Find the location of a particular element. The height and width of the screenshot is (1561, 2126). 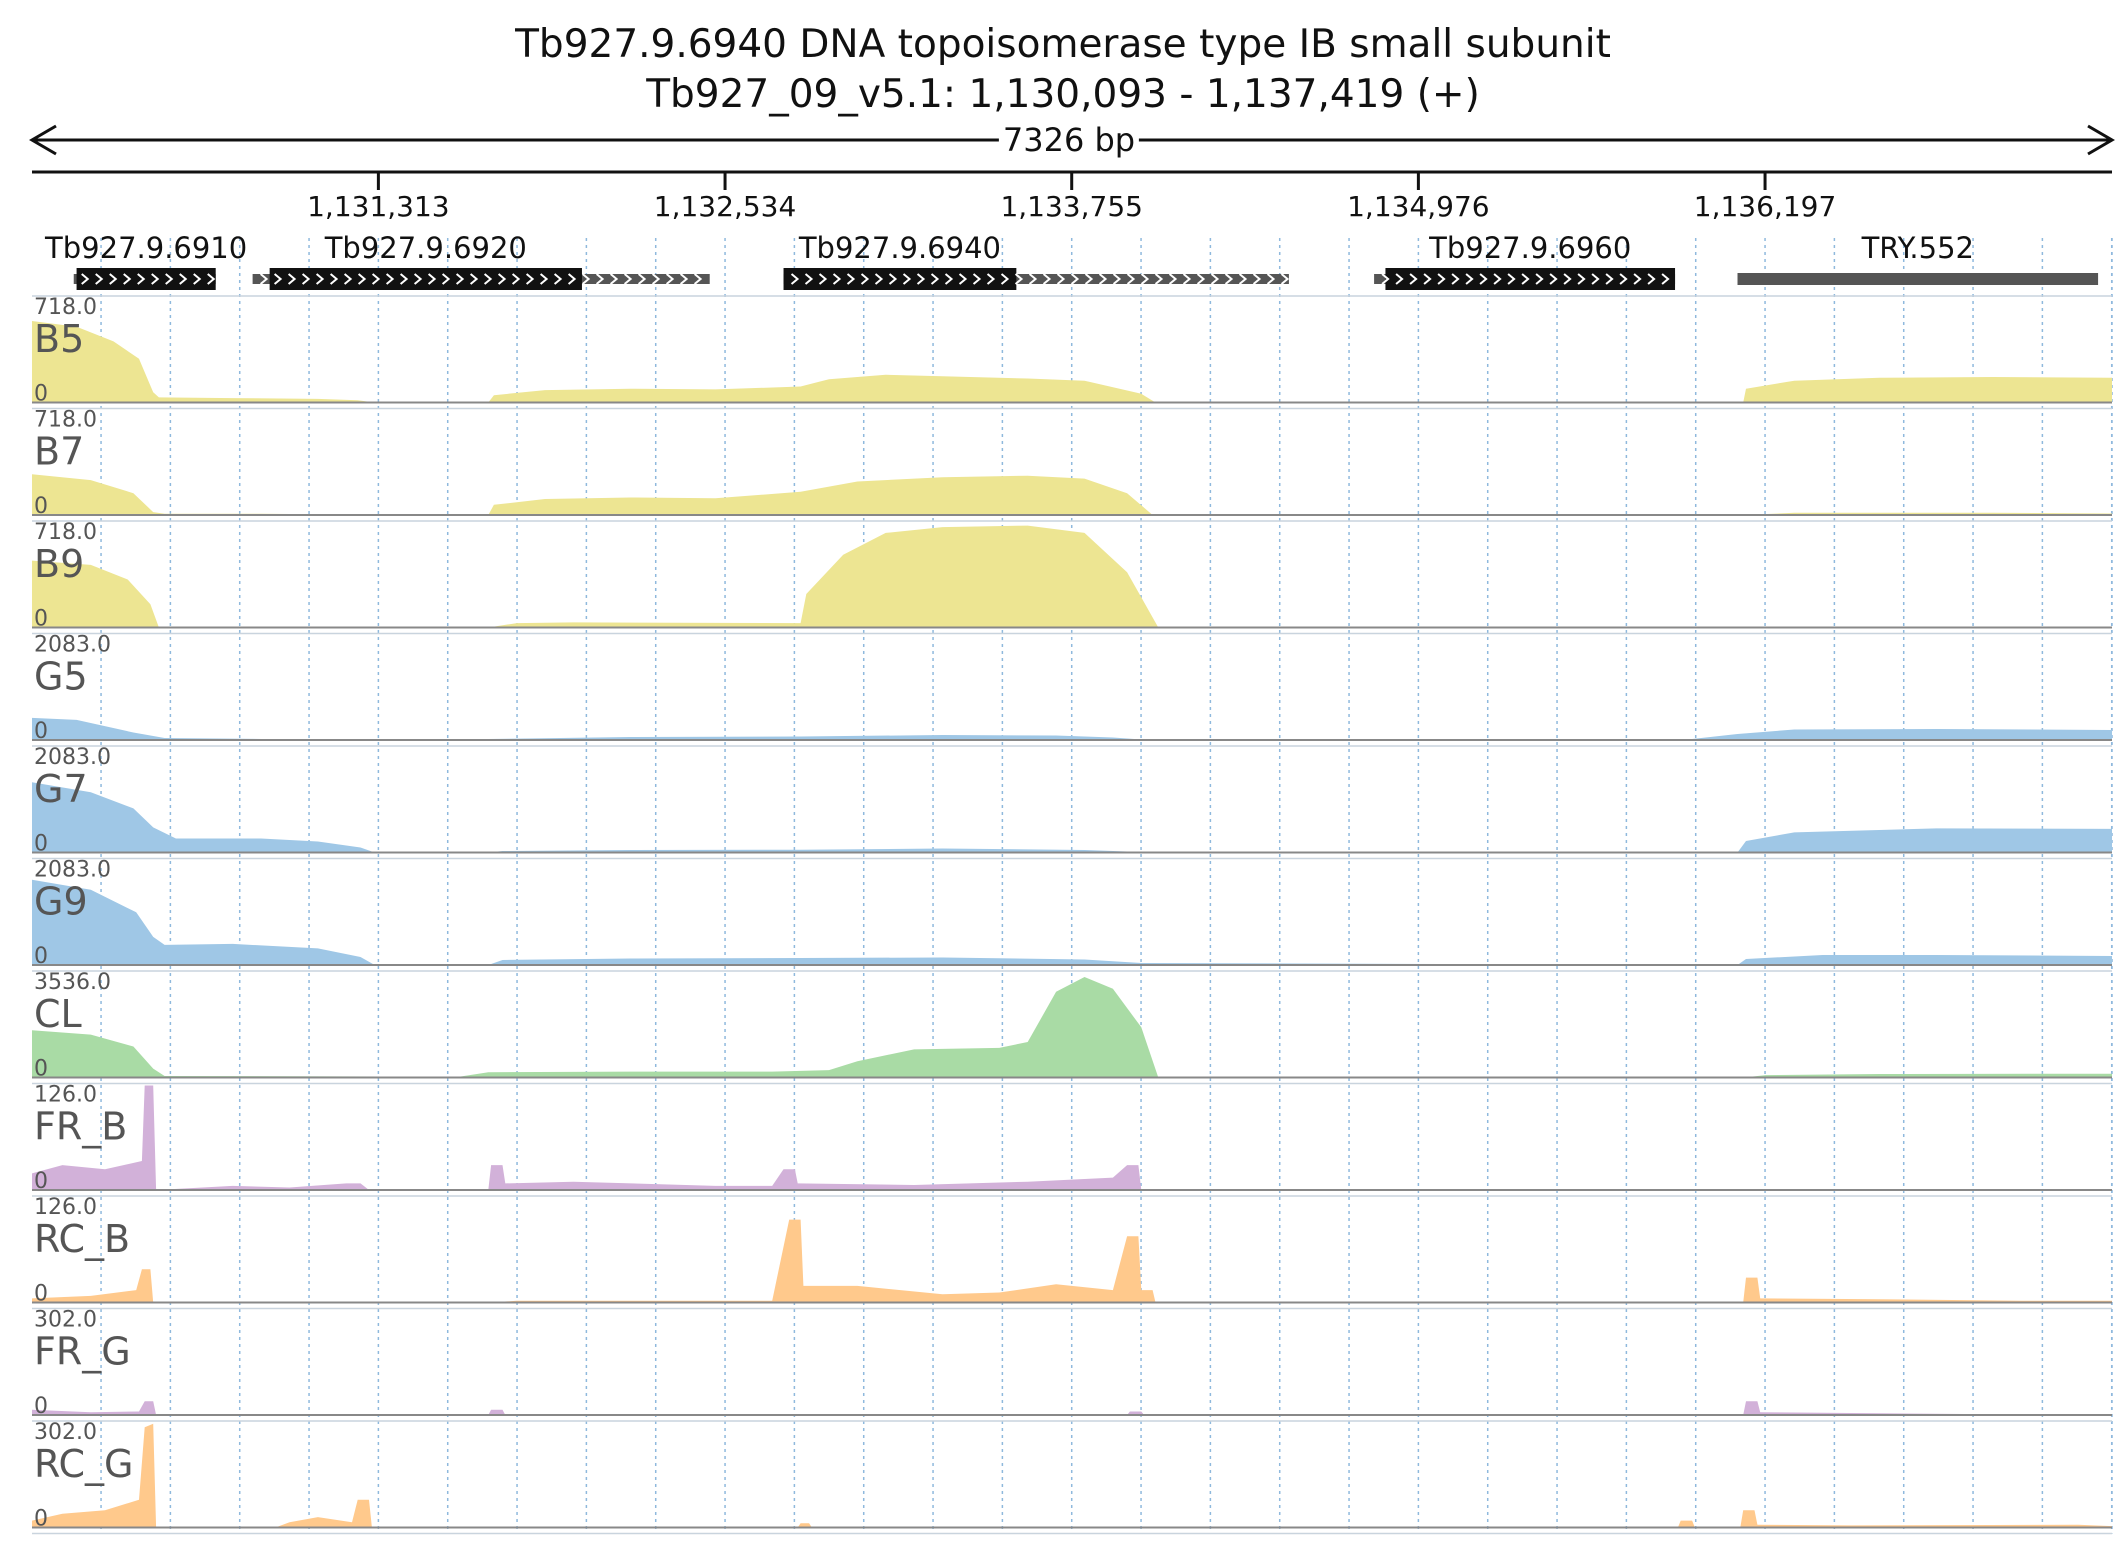

gene-name-label: Tb927.9.6960 is located at coordinates (1529, 248).